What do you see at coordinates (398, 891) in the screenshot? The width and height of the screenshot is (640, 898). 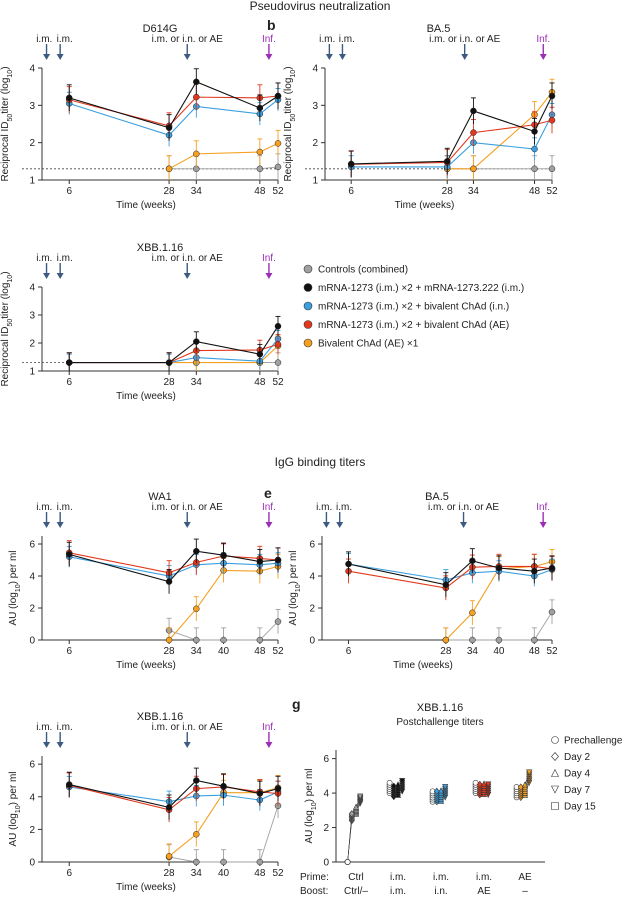 I see `boost-label: i.m.` at bounding box center [398, 891].